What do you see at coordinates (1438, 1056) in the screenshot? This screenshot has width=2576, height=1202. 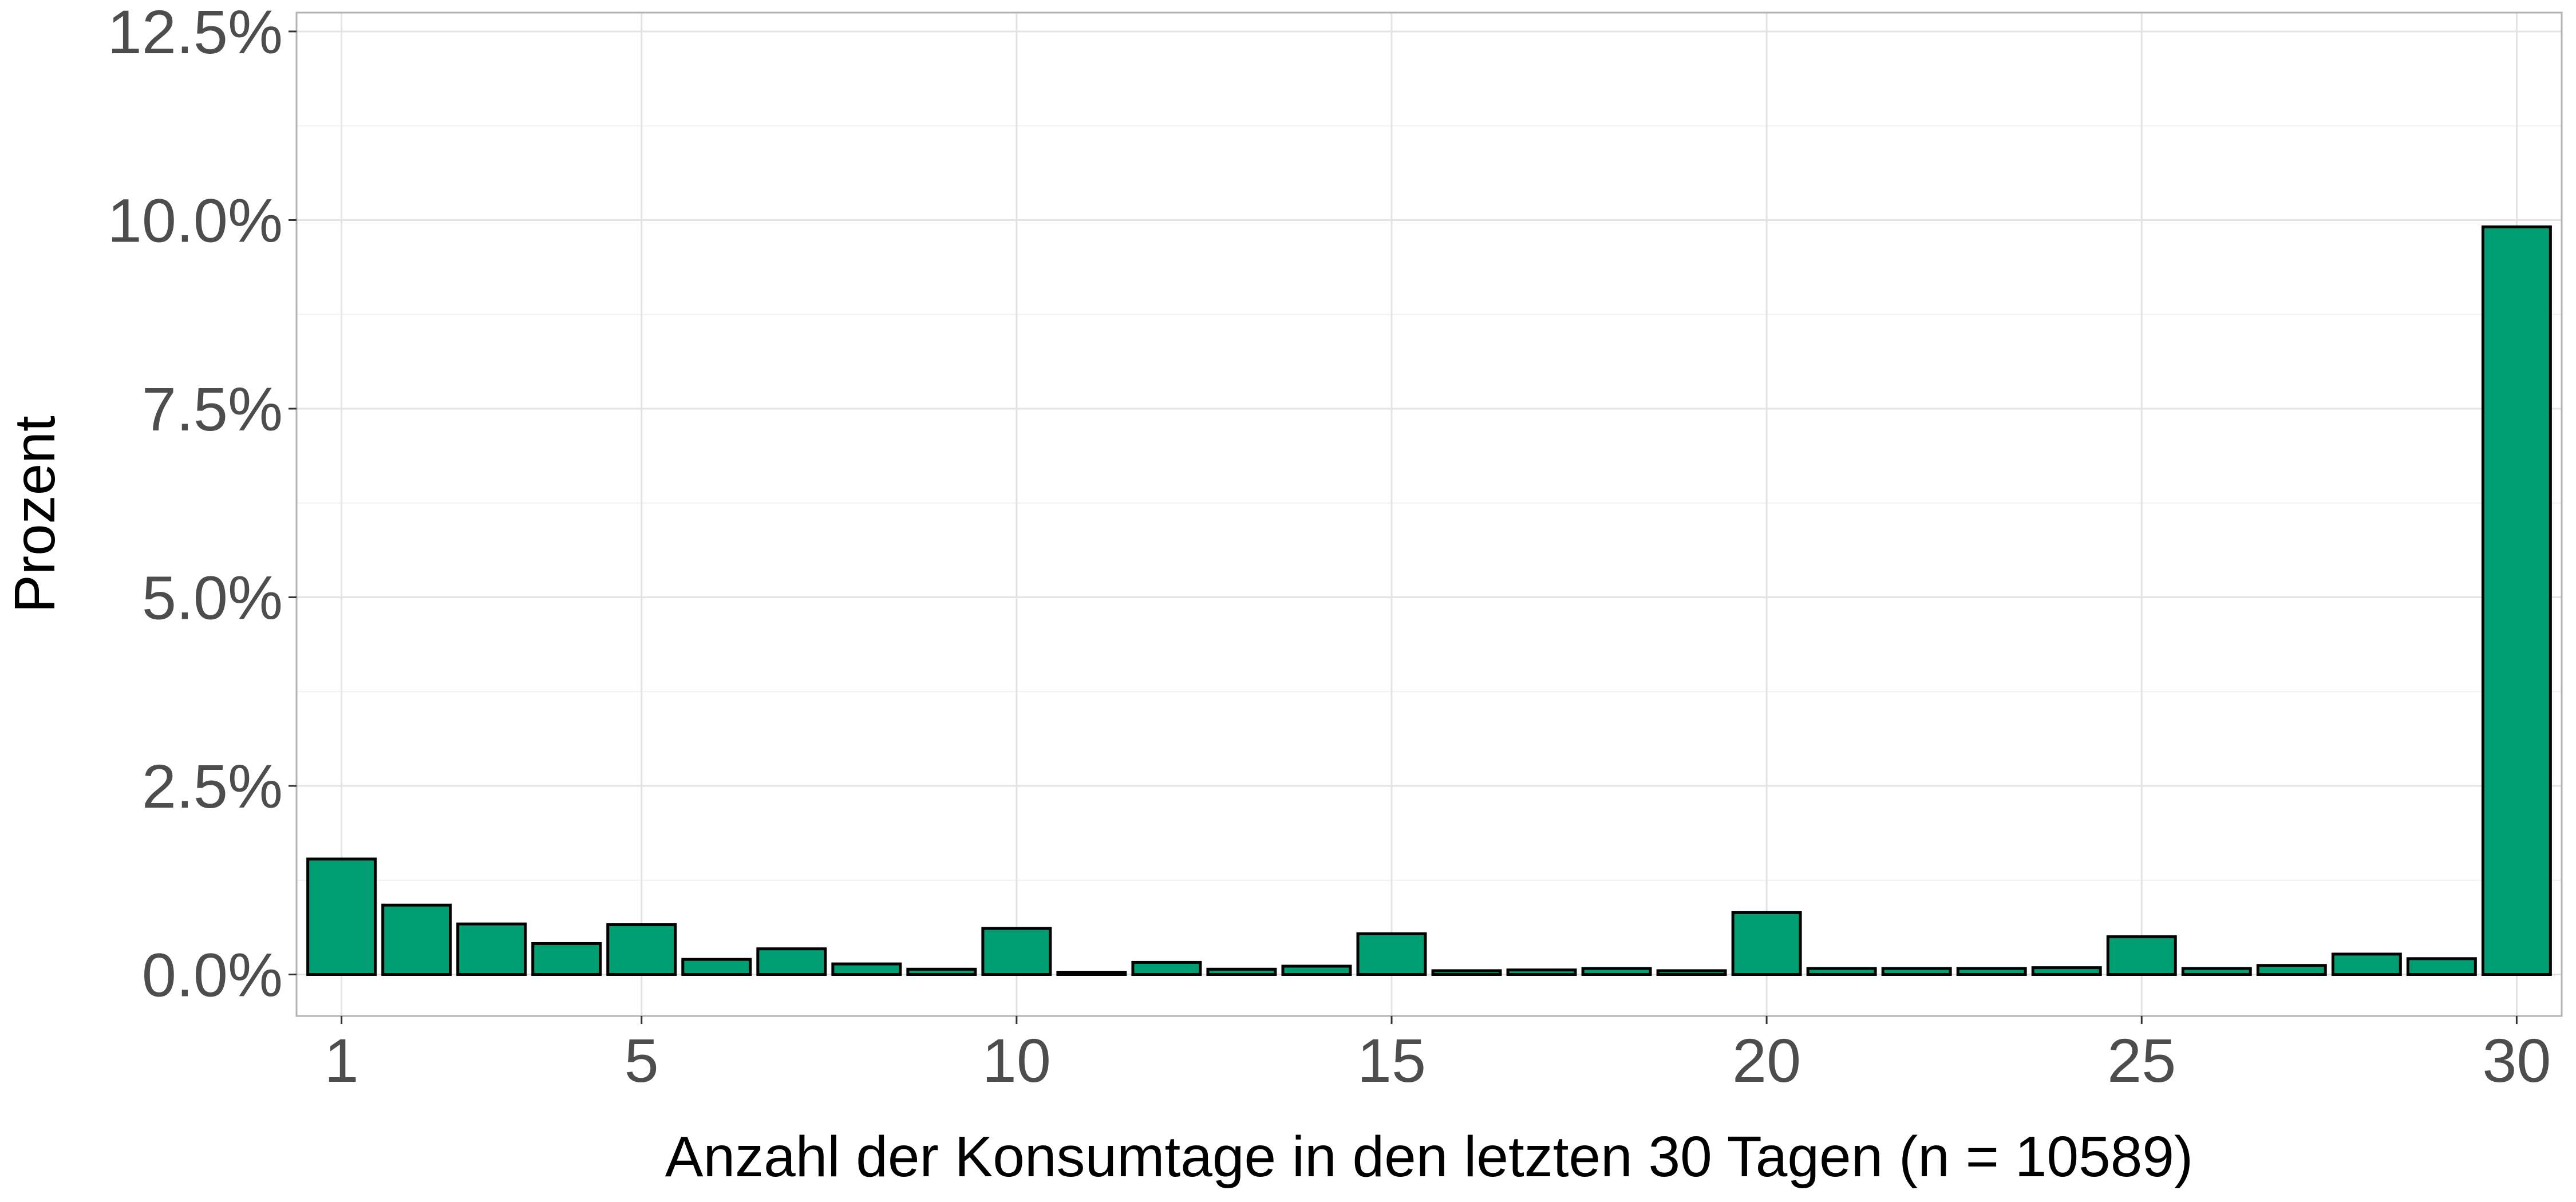 I see `x-axis-ticks: 1 5 10 15 20 25 30` at bounding box center [1438, 1056].